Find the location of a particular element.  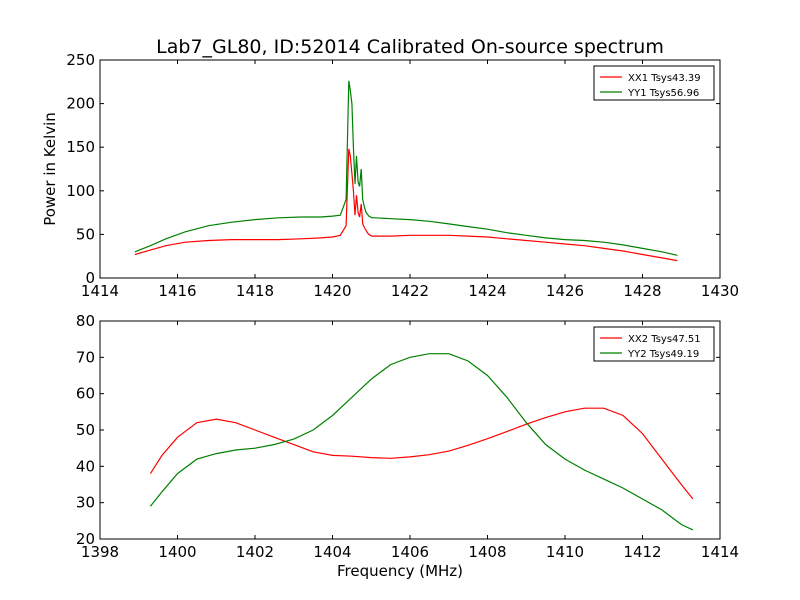

y-tick-label: 70 is located at coordinates (85, 357).